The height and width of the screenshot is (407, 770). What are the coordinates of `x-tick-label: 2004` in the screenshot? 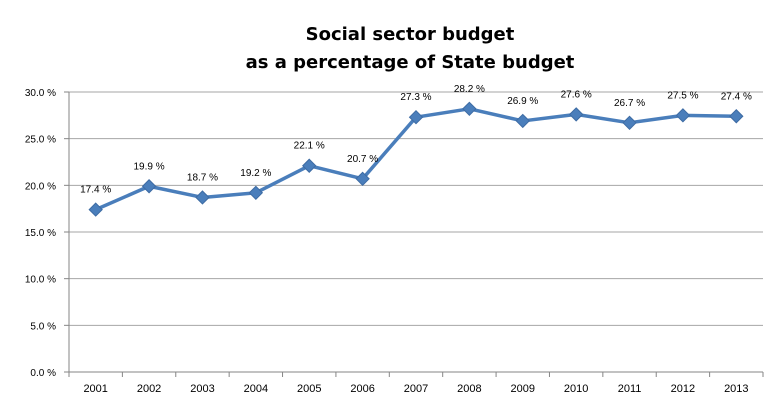 It's located at (256, 389).